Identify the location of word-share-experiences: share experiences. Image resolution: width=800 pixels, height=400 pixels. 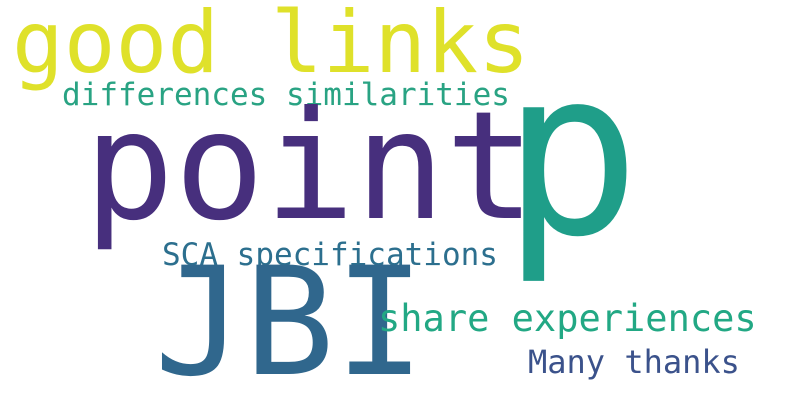
(567, 318).